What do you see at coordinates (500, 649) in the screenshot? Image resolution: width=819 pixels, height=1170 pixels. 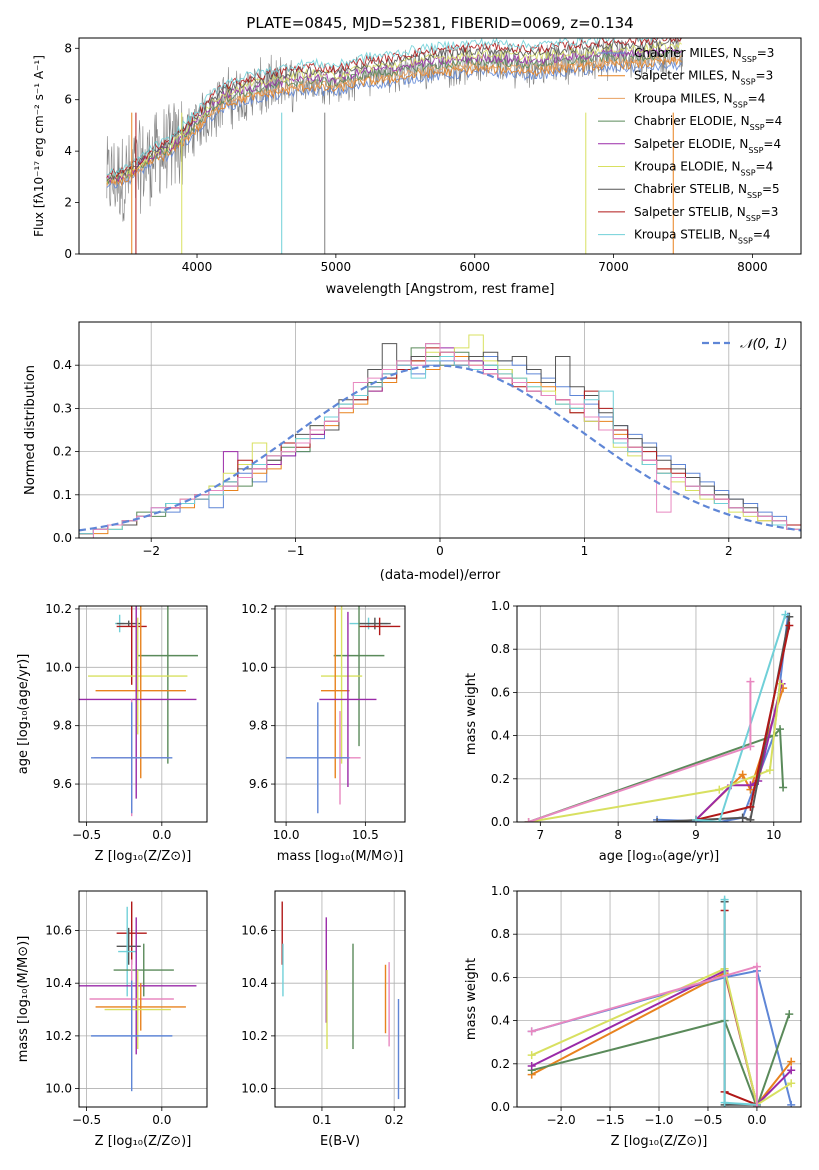 I see `y-tick-label: 0.8` at bounding box center [500, 649].